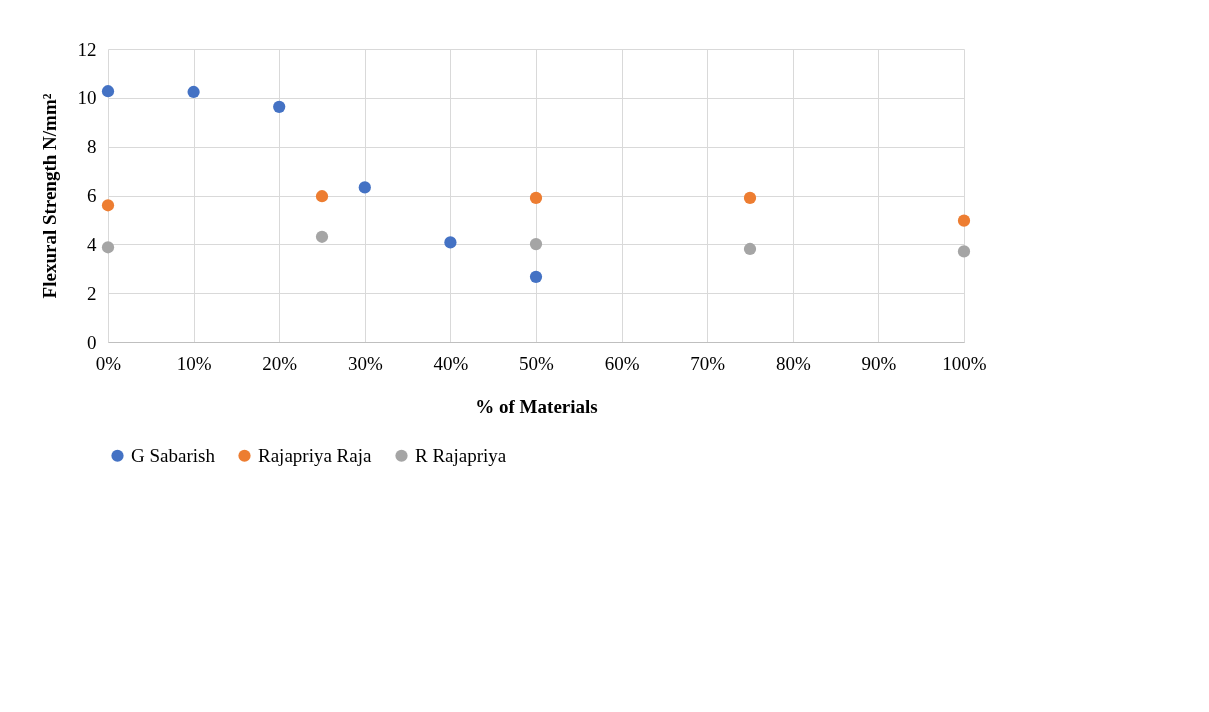 This screenshot has width=1209, height=712. Describe the element at coordinates (92, 293) in the screenshot. I see `y-tick-label: 2` at that location.